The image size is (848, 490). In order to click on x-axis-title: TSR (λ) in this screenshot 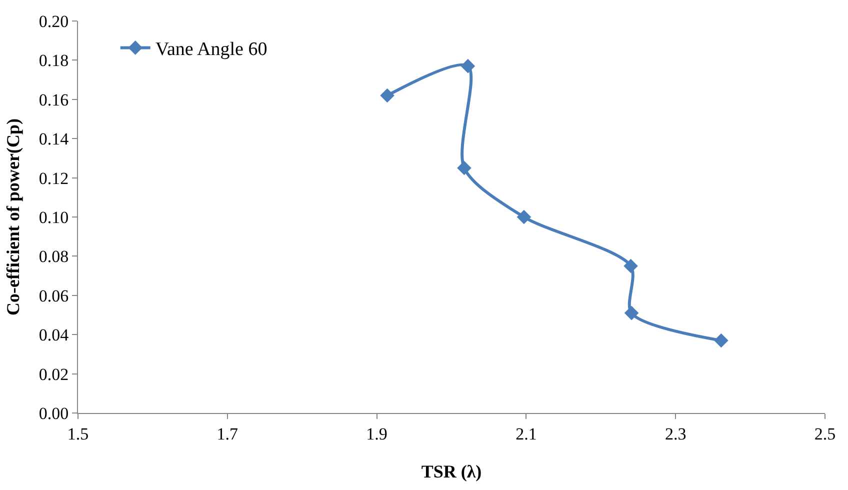, I will do `click(451, 472)`.